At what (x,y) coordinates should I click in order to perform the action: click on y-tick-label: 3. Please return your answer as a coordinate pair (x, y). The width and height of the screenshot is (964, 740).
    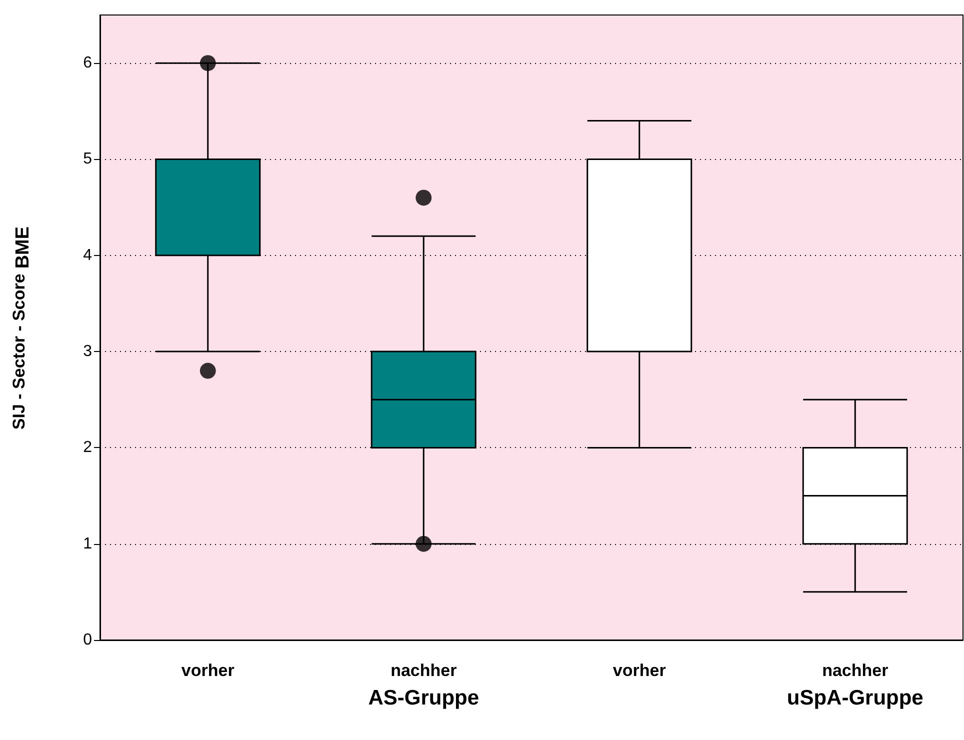
    Looking at the image, I should click on (87, 351).